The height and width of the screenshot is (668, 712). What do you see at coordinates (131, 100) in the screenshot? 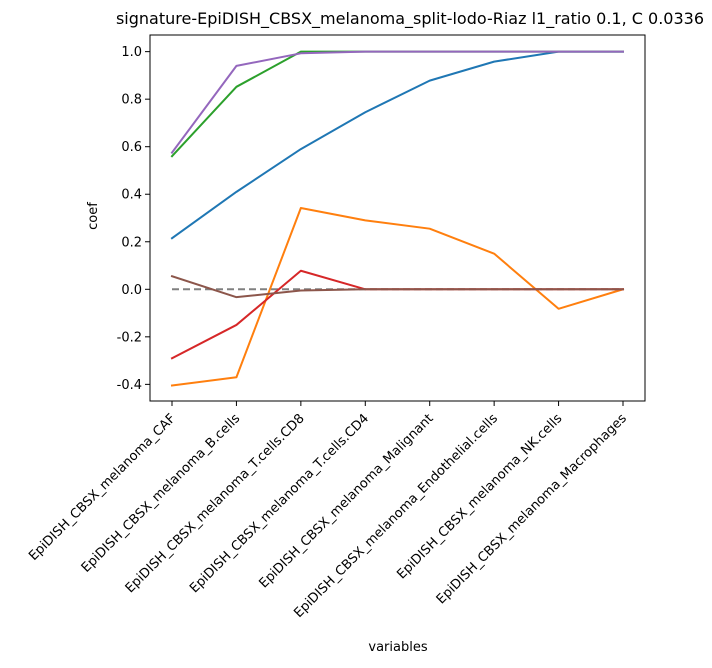
I see `y-tick-label: 0.8` at bounding box center [131, 100].